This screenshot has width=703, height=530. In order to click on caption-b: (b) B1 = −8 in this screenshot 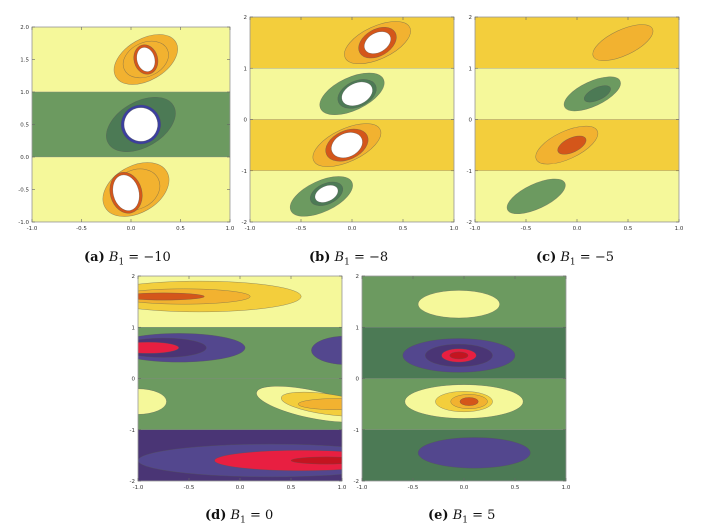, I will do `click(348, 259)`.